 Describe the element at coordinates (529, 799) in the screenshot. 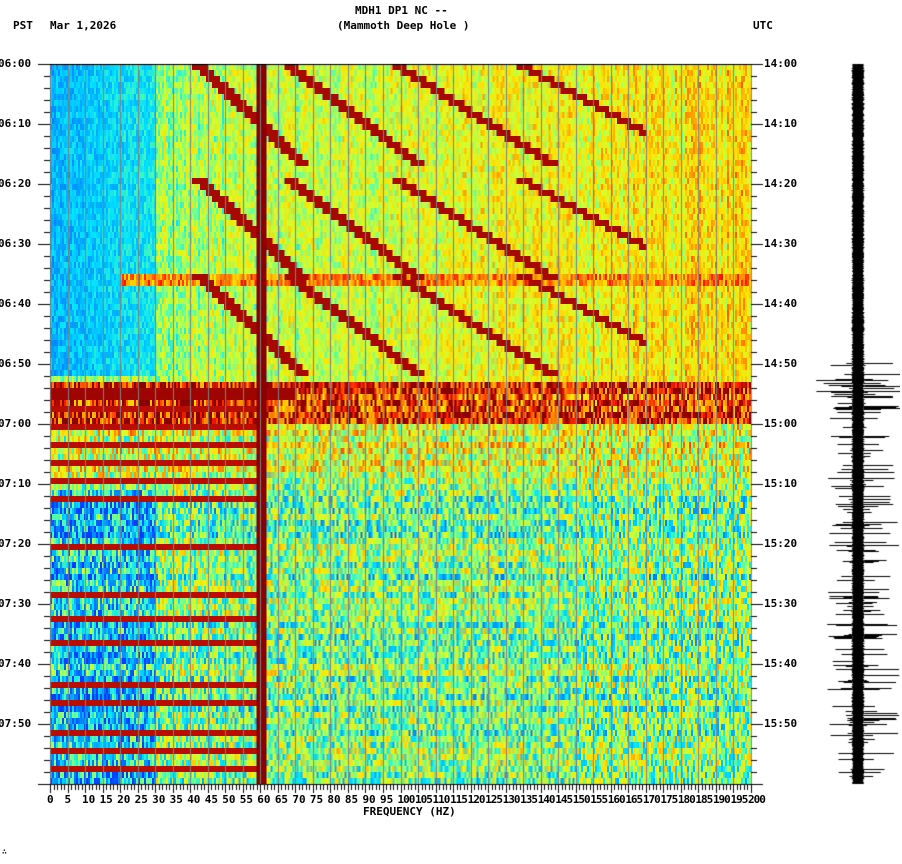

I see `x-tick: 135` at that location.